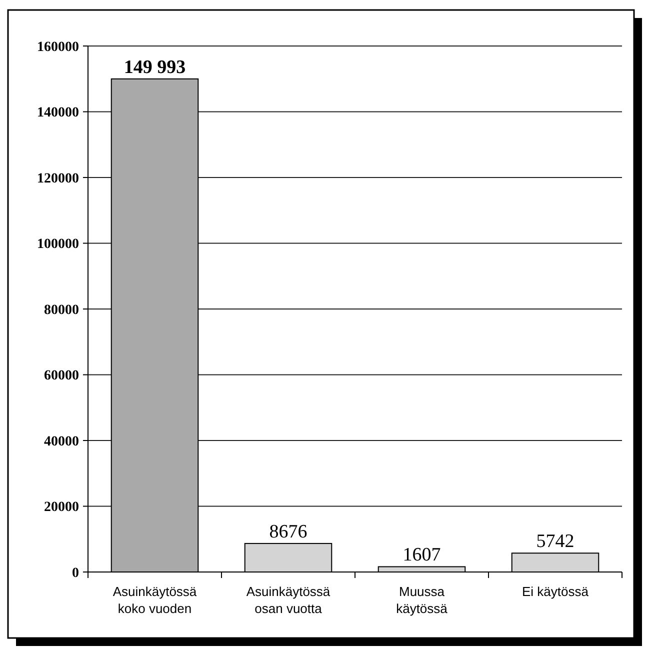  I want to click on y-tick-label: 120000, so click(58, 178).